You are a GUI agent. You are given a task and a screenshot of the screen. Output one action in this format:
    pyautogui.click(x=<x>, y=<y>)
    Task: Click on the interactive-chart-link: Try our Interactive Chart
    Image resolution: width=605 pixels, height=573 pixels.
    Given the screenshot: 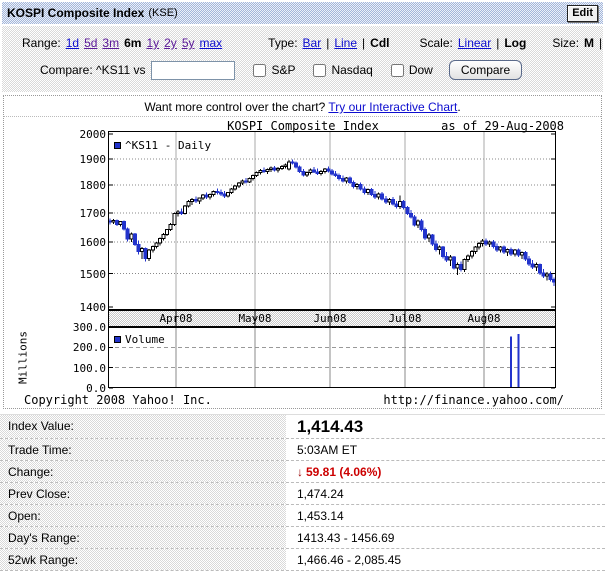 What is the action you would take?
    pyautogui.click(x=393, y=107)
    